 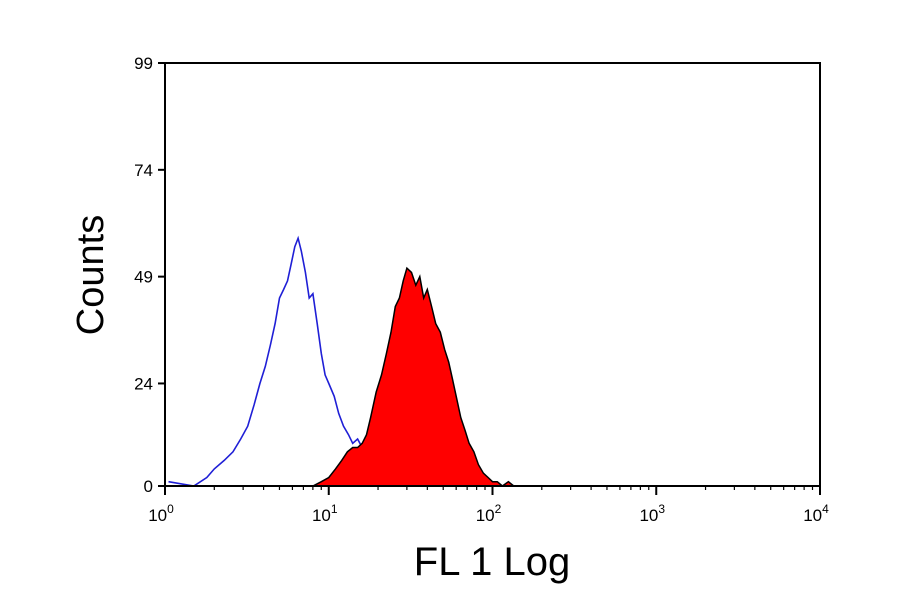 I want to click on series-filled-histogram, so click(x=414, y=376).